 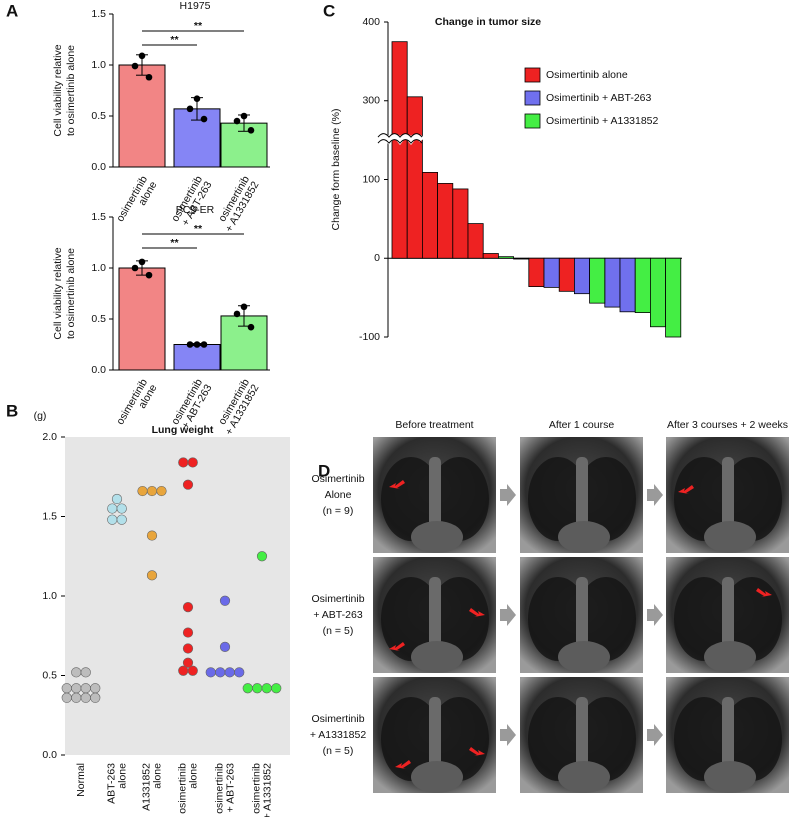 What do you see at coordinates (177, 596) in the screenshot?
I see `plot-background` at bounding box center [177, 596].